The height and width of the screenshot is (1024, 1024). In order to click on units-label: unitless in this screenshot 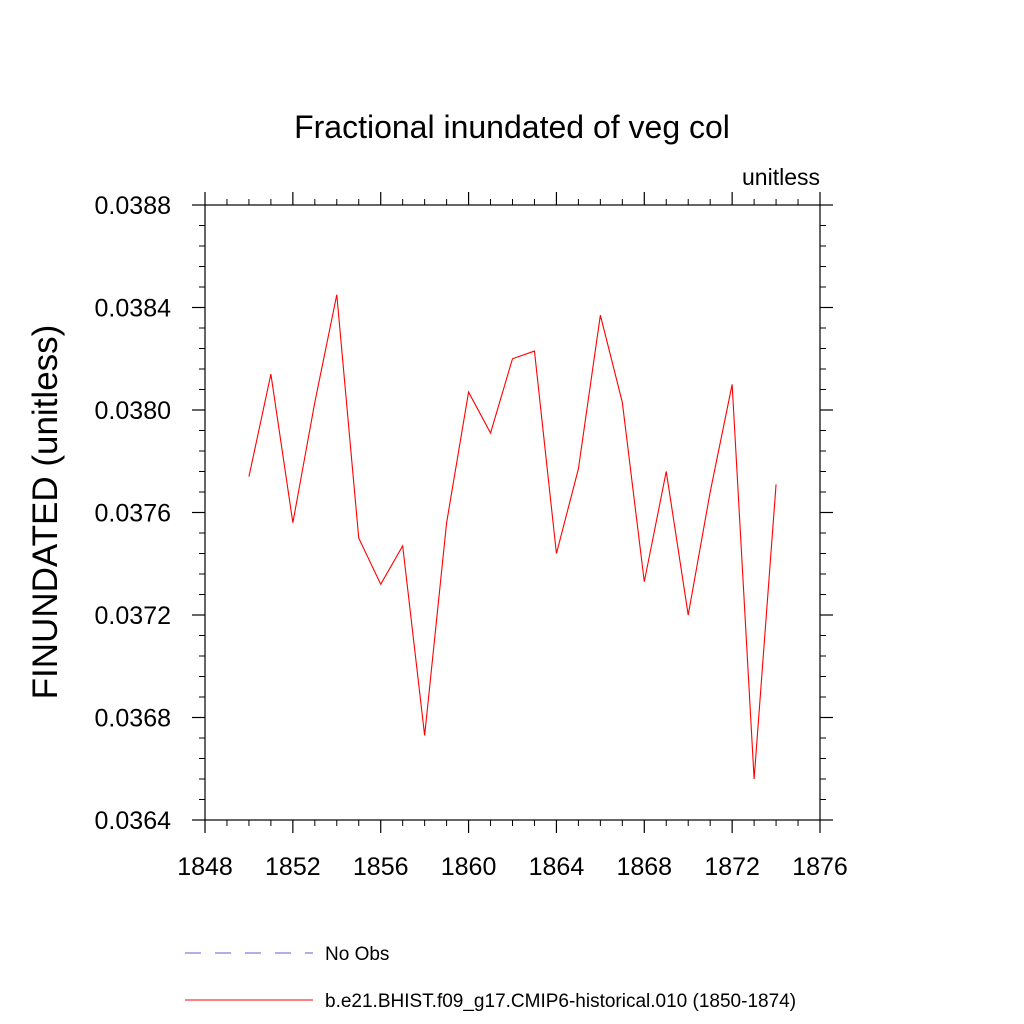, I will do `click(781, 177)`.